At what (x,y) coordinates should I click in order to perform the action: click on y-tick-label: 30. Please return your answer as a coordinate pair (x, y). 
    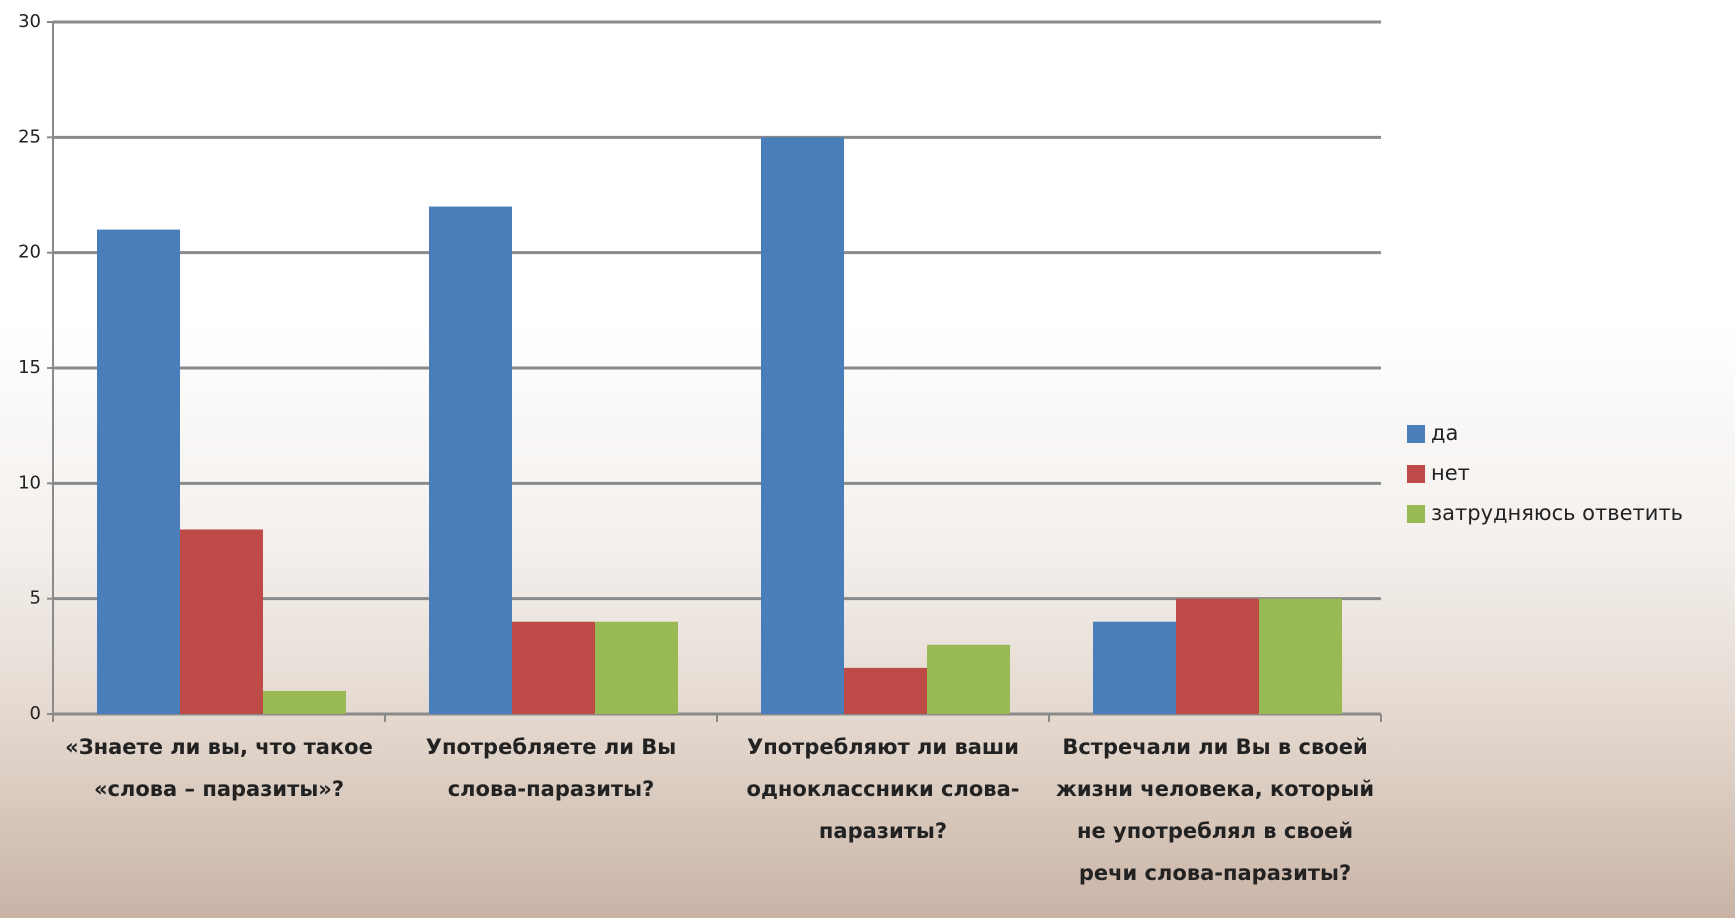
    Looking at the image, I should click on (29, 21).